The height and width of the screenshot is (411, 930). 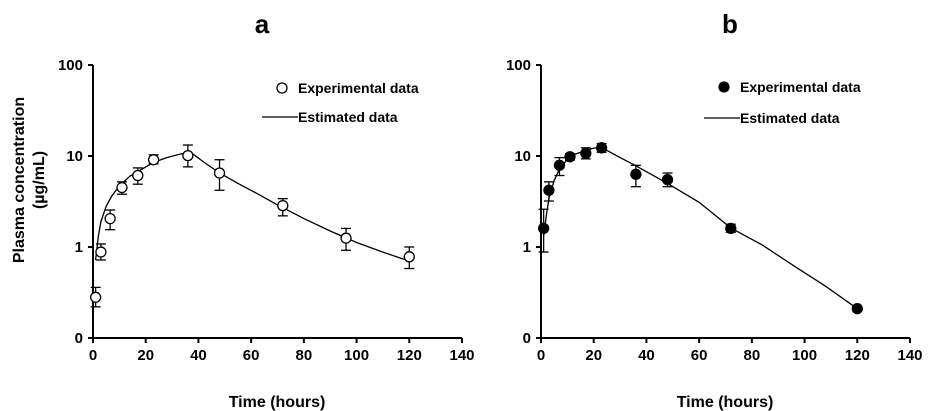 What do you see at coordinates (29, 180) in the screenshot?
I see `y-axis-title: Plasma concentration (µg/mL)` at bounding box center [29, 180].